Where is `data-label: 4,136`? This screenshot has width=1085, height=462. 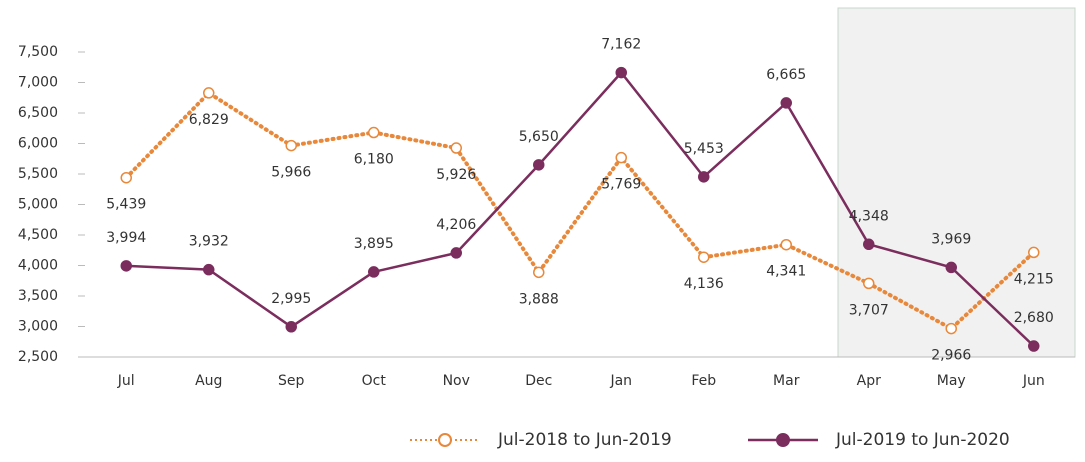 data-label: 4,136 is located at coordinates (704, 284).